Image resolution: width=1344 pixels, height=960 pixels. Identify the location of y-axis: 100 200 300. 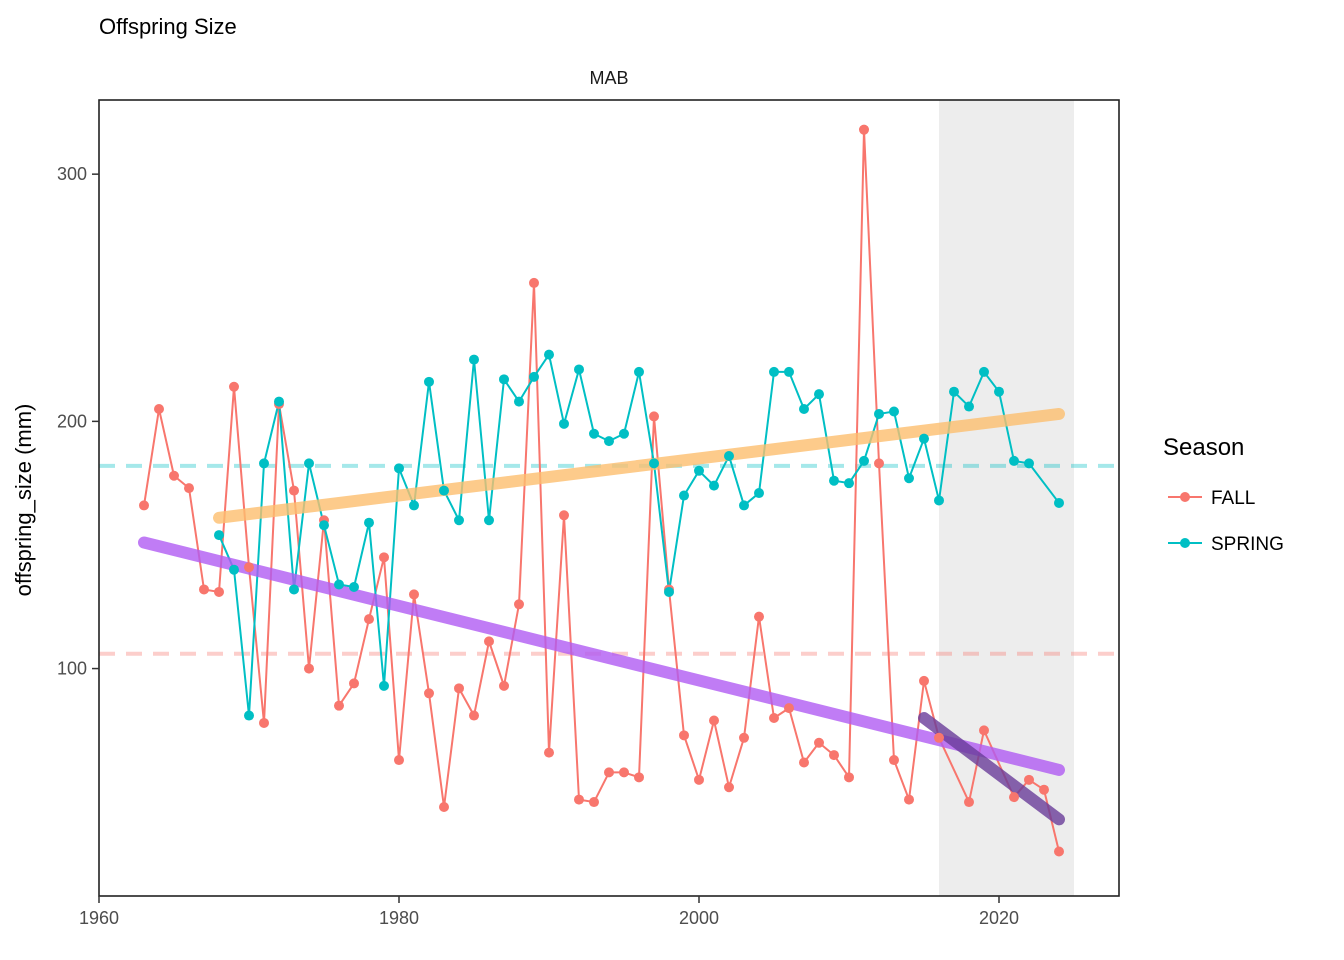
(78, 421).